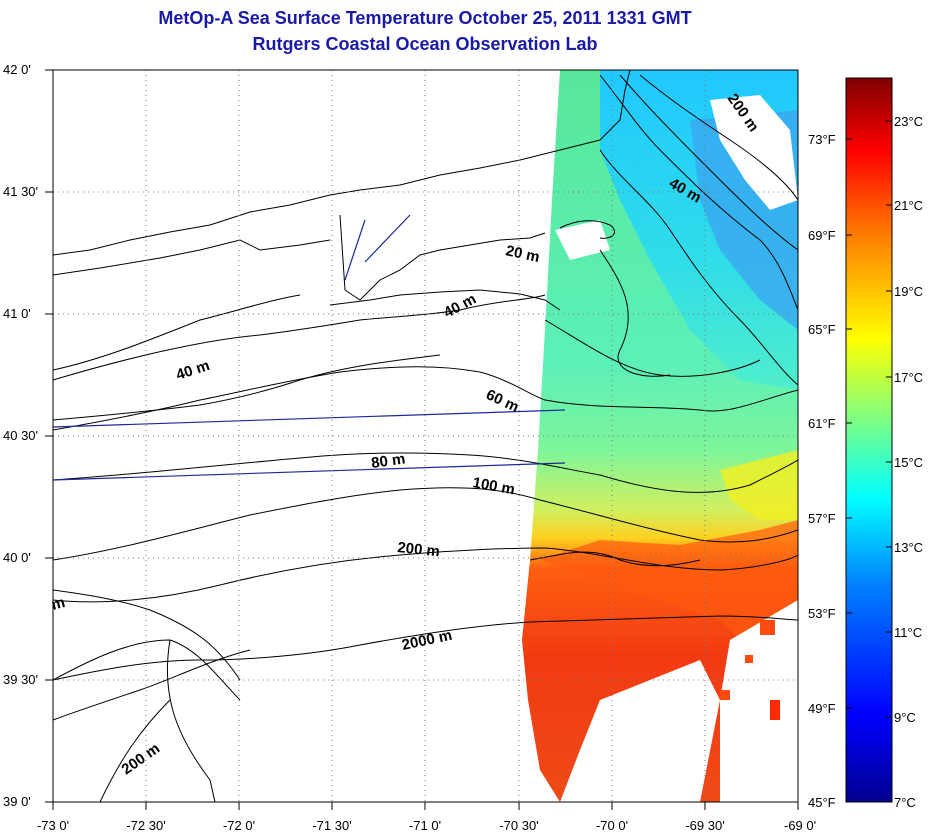  Describe the element at coordinates (612, 825) in the screenshot. I see `lon-label: -70 0'` at that location.